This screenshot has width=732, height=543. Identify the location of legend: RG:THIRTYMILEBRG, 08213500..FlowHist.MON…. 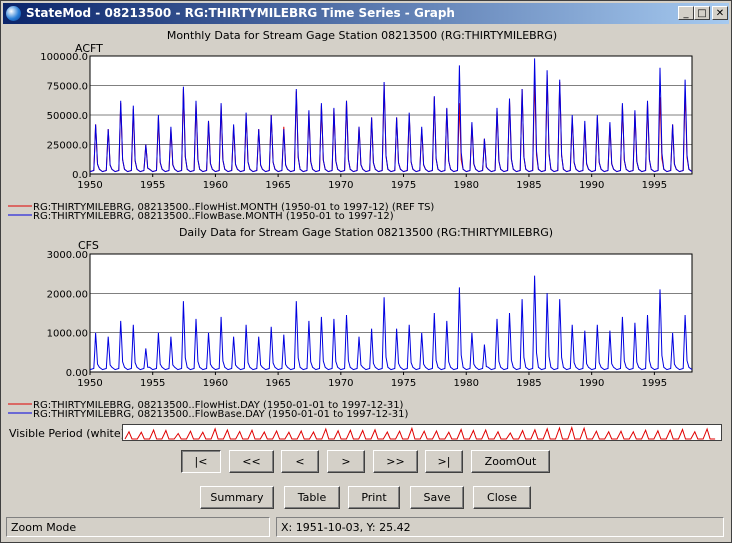
(221, 212).